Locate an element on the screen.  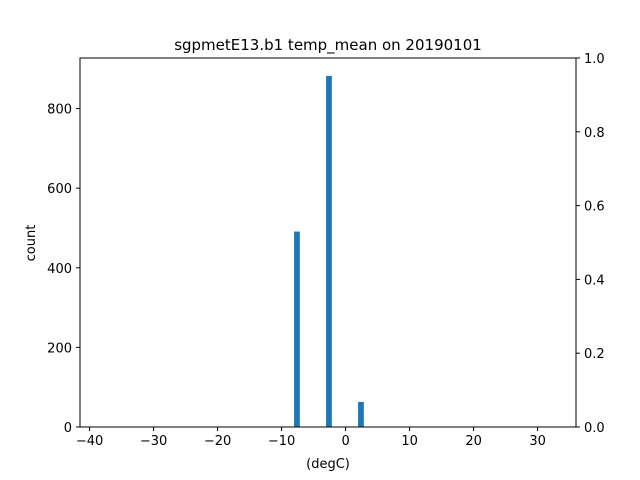
x-tick-label: 20 is located at coordinates (473, 441).